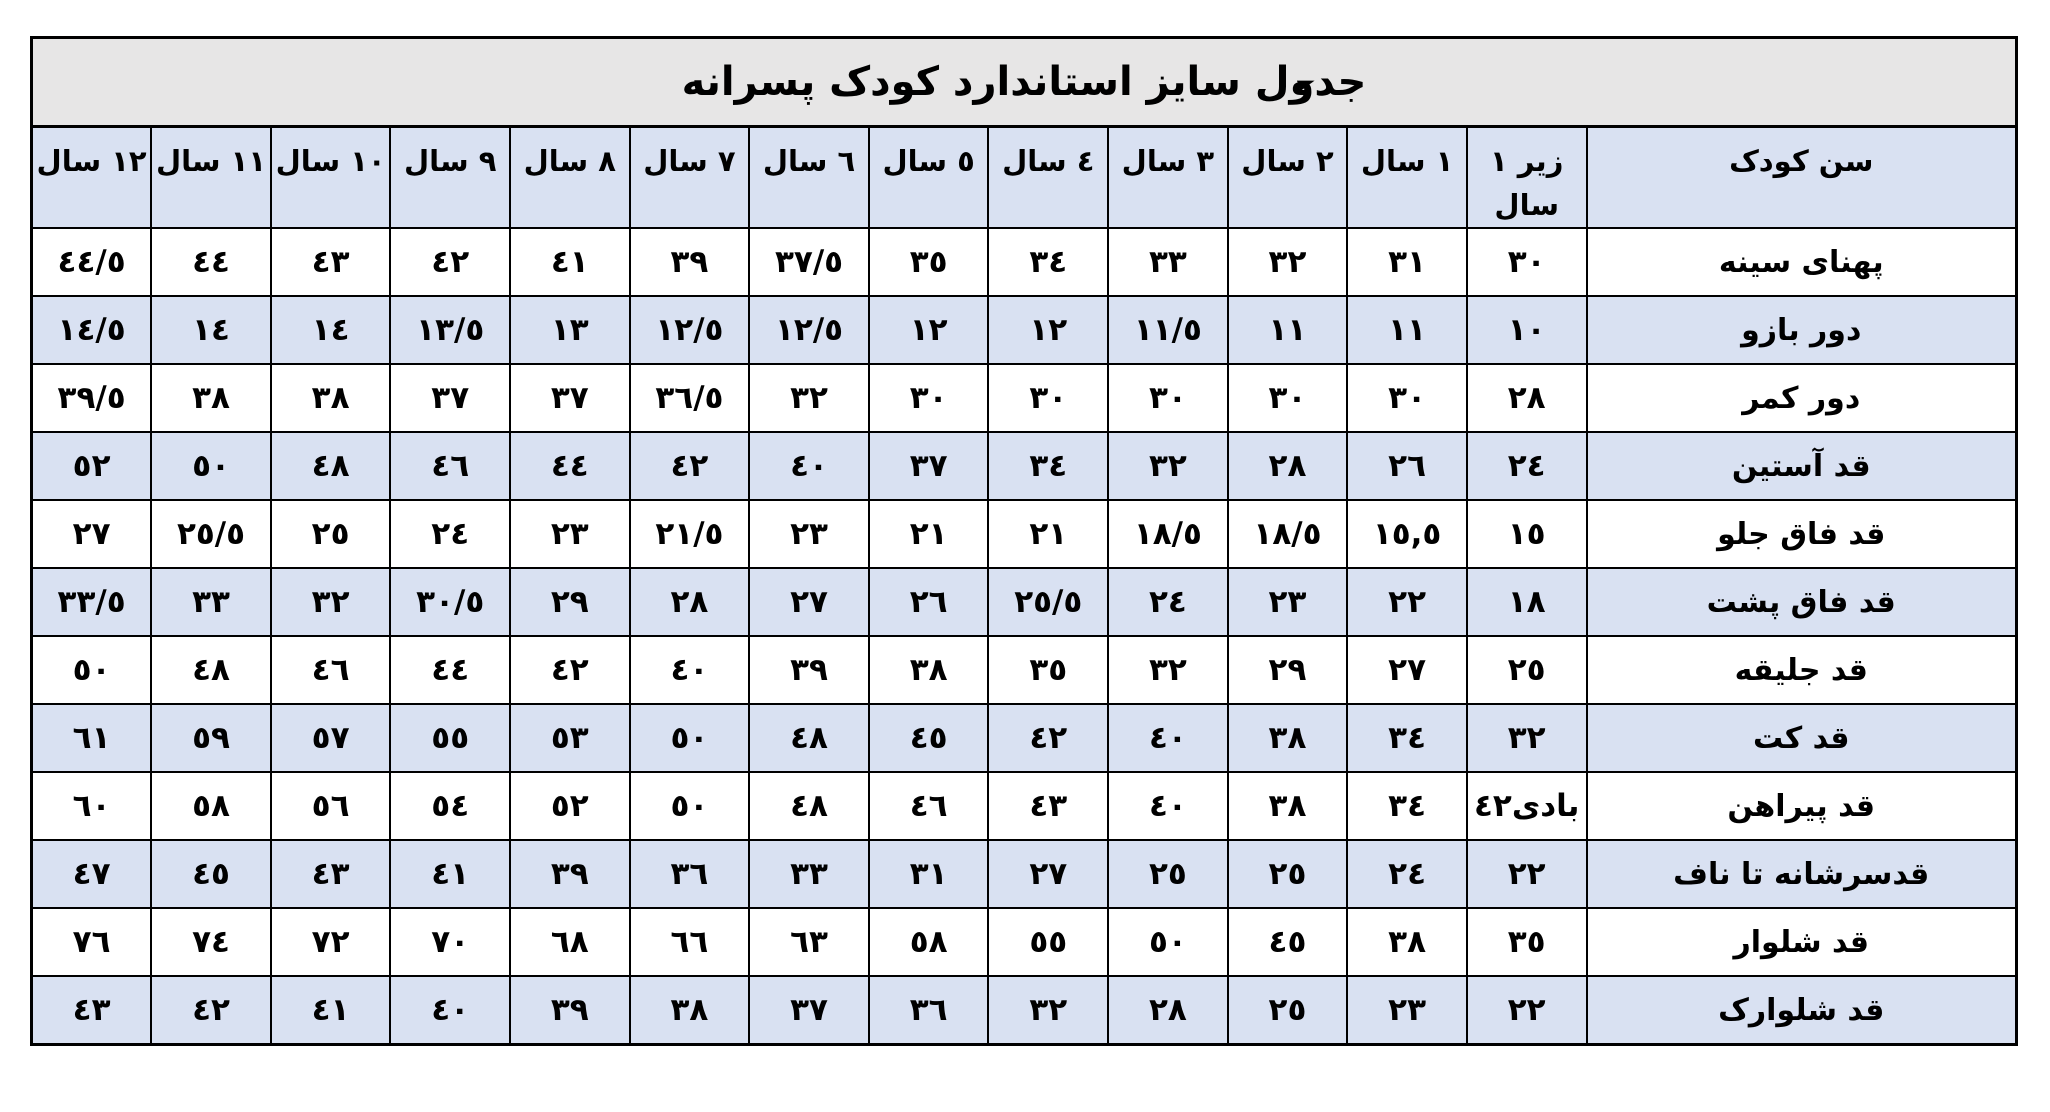 The width and height of the screenshot is (2050, 1112). What do you see at coordinates (1526, 806) in the screenshot?
I see `size-value-cell: بادی٤٢` at bounding box center [1526, 806].